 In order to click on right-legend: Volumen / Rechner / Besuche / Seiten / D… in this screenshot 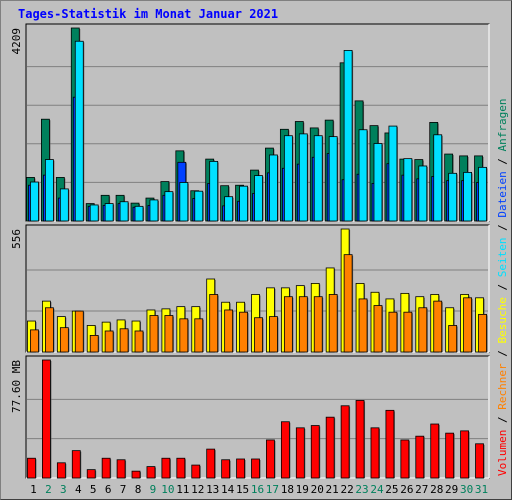, I will do `click(502, 287)`.